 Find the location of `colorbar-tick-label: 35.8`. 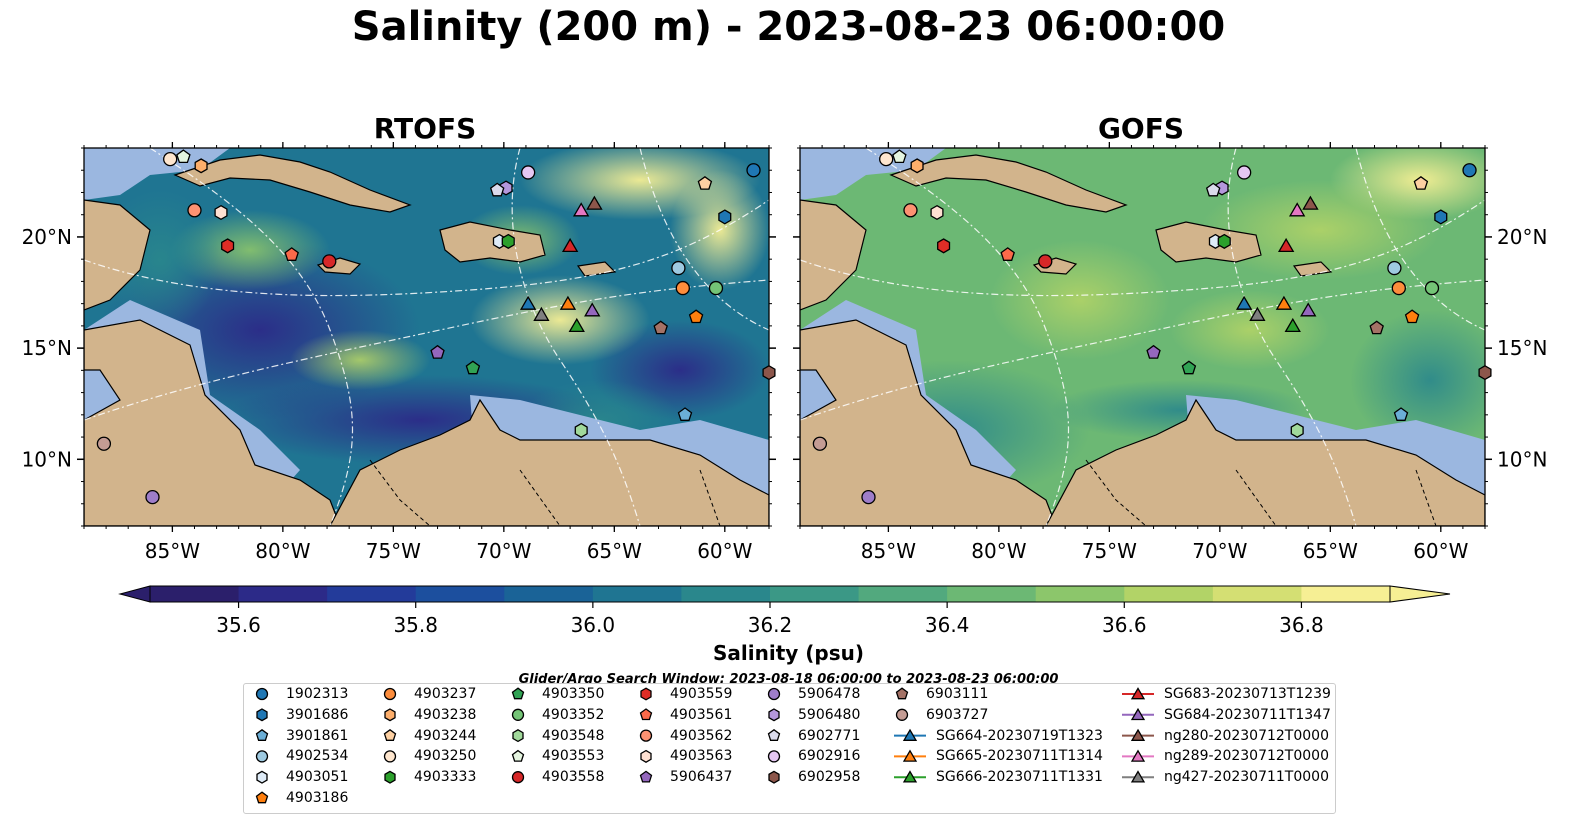

colorbar-tick-label: 35.8 is located at coordinates (415, 625).